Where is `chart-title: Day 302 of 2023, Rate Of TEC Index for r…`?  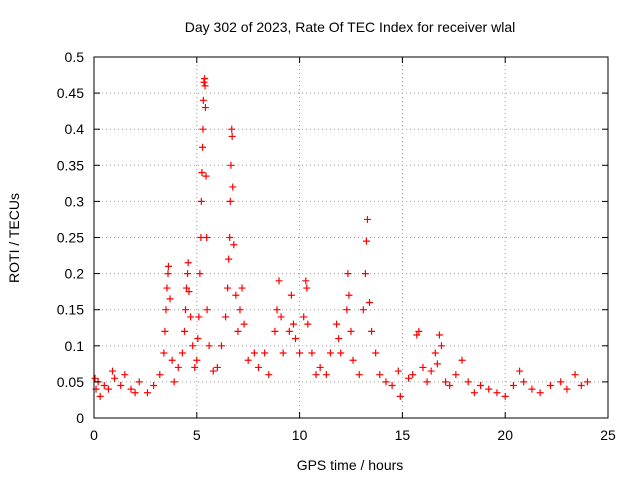 chart-title: Day 302 of 2023, Rate Of TEC Index for r… is located at coordinates (350, 27).